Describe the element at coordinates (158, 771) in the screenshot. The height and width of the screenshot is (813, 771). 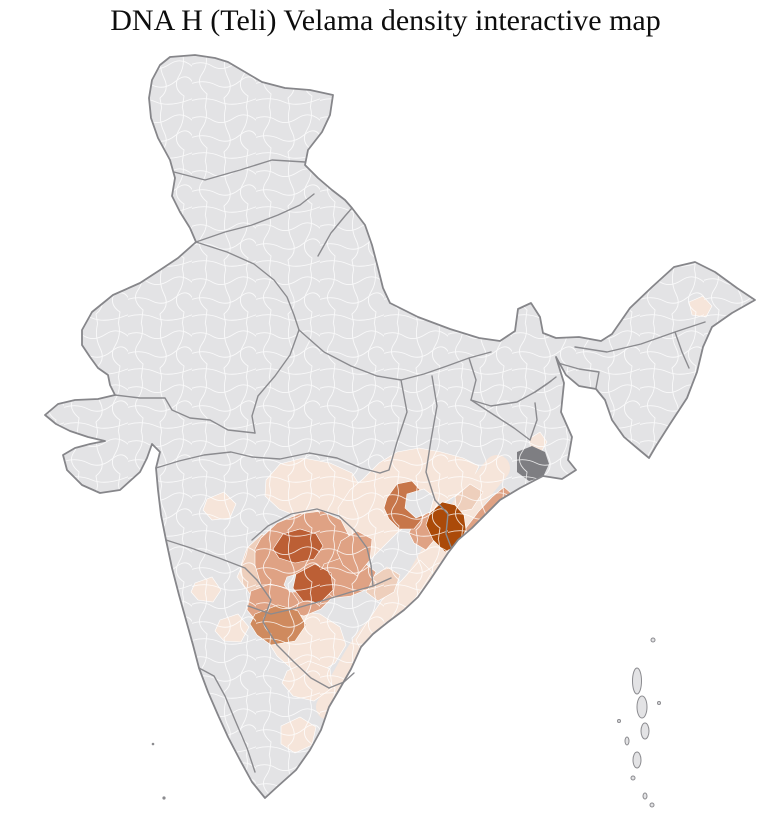
I see `lakshadweep-islands` at that location.